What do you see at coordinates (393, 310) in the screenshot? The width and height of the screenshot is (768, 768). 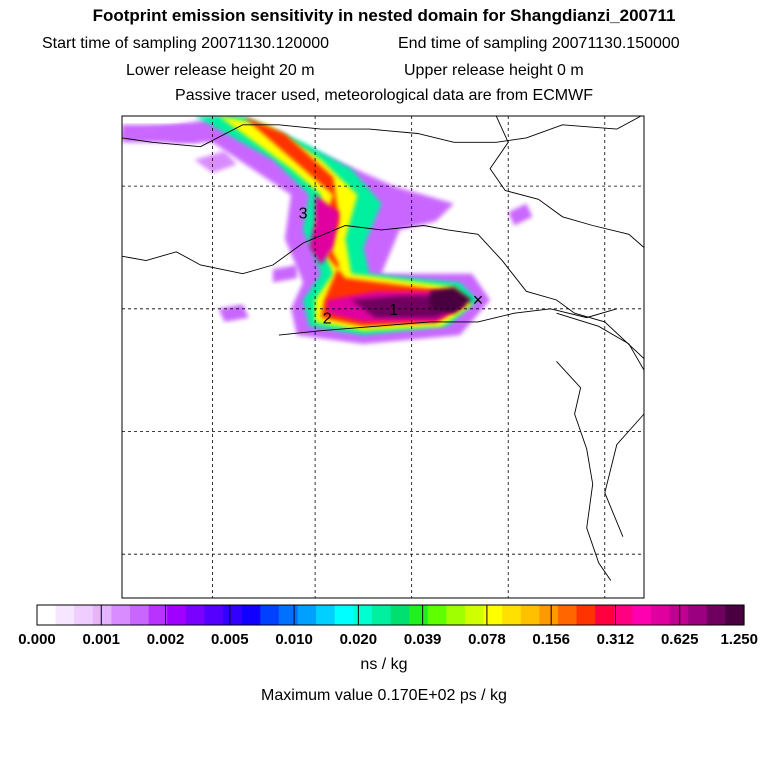 I see `trajectory-marker-1: 1` at bounding box center [393, 310].